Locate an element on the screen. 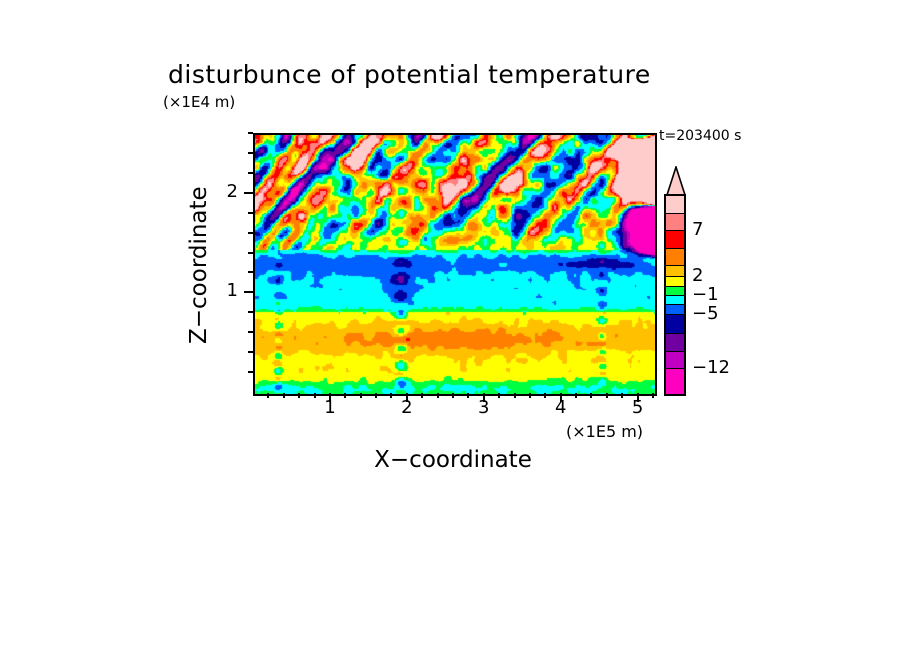  page-title: disturbunce of potential temperature is located at coordinates (409, 74).